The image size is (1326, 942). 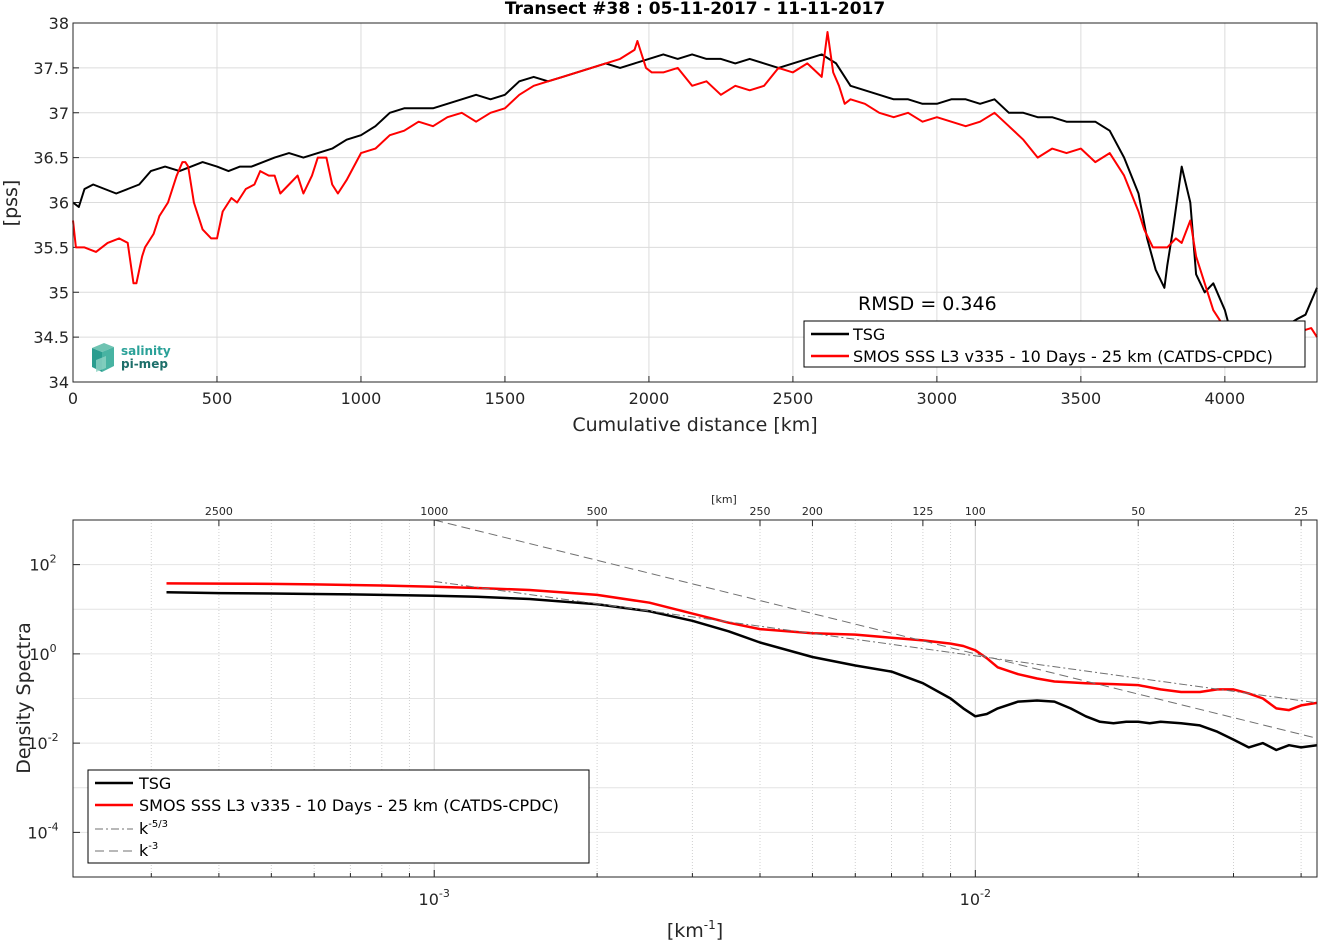 I want to click on legend-label-k53-base: k, so click(x=144, y=828).